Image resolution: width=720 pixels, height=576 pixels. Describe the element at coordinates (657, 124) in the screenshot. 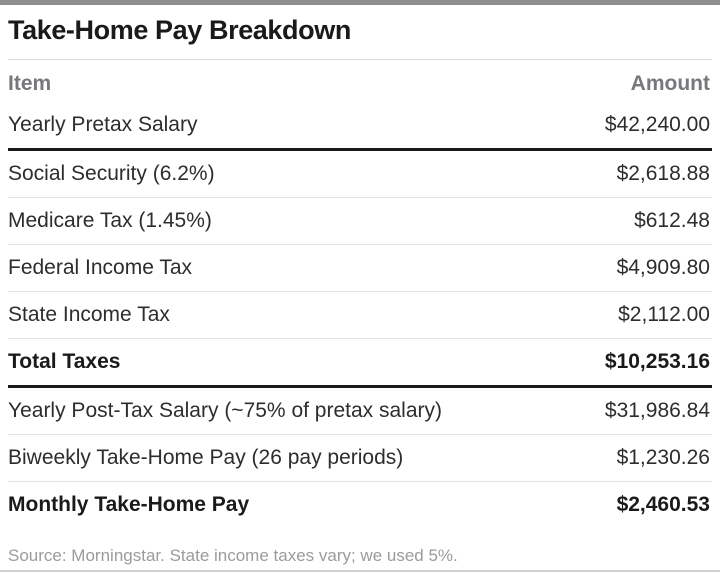

I see `amount-cell: $42,240.00` at that location.